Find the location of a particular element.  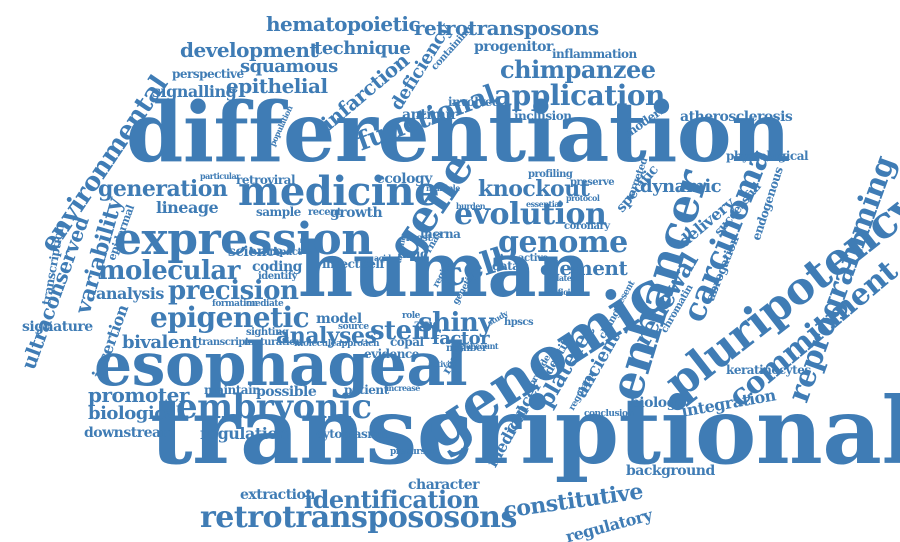

cloud-word-source: source is located at coordinates (353, 327).